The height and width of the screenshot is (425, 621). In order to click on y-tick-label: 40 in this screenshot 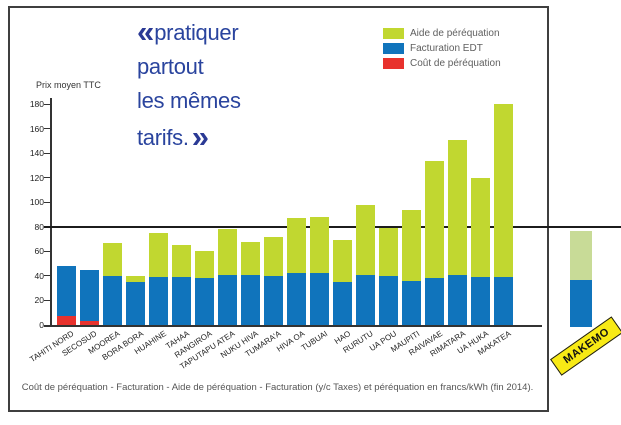, I will do `click(39, 275)`.